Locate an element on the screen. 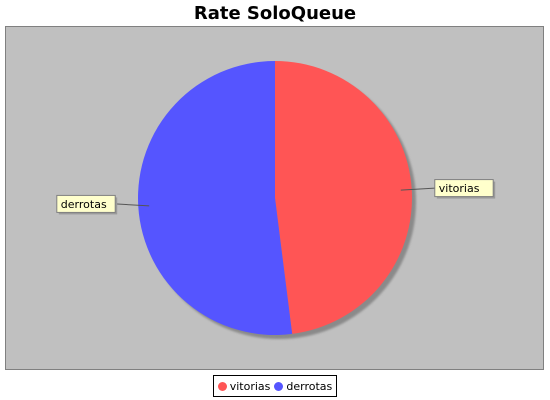  chart-title: Rate SoloQueue is located at coordinates (275, 13).